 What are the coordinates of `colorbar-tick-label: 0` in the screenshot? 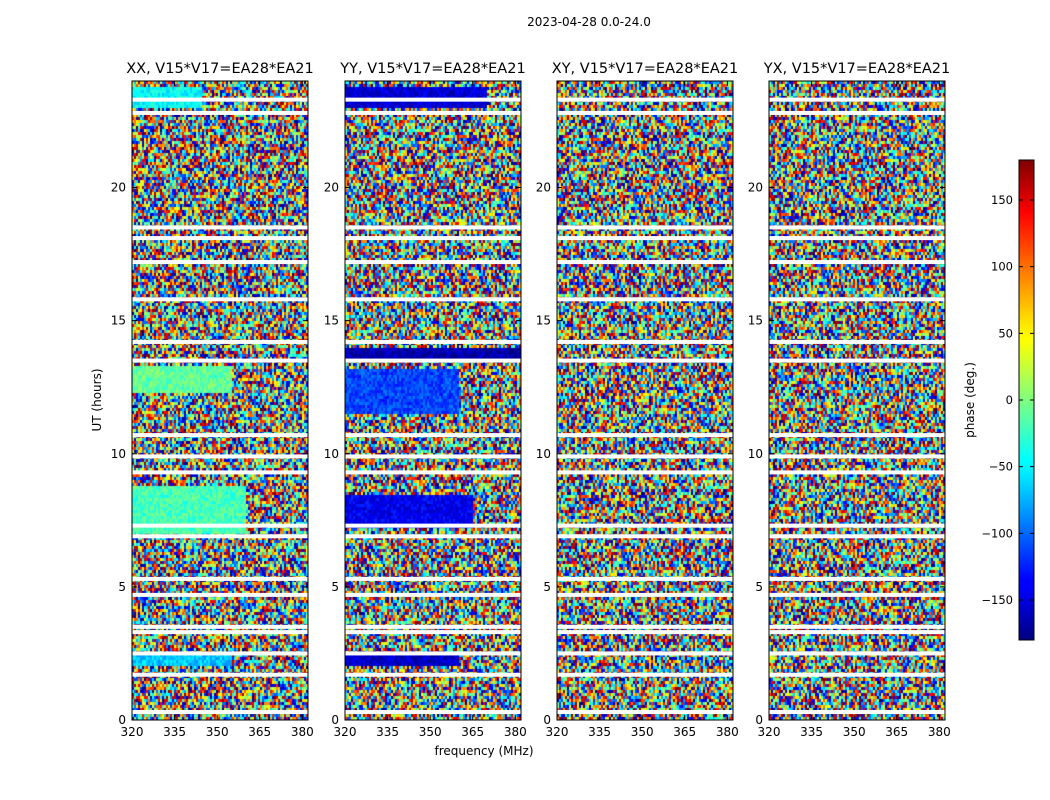 It's located at (1009, 400).